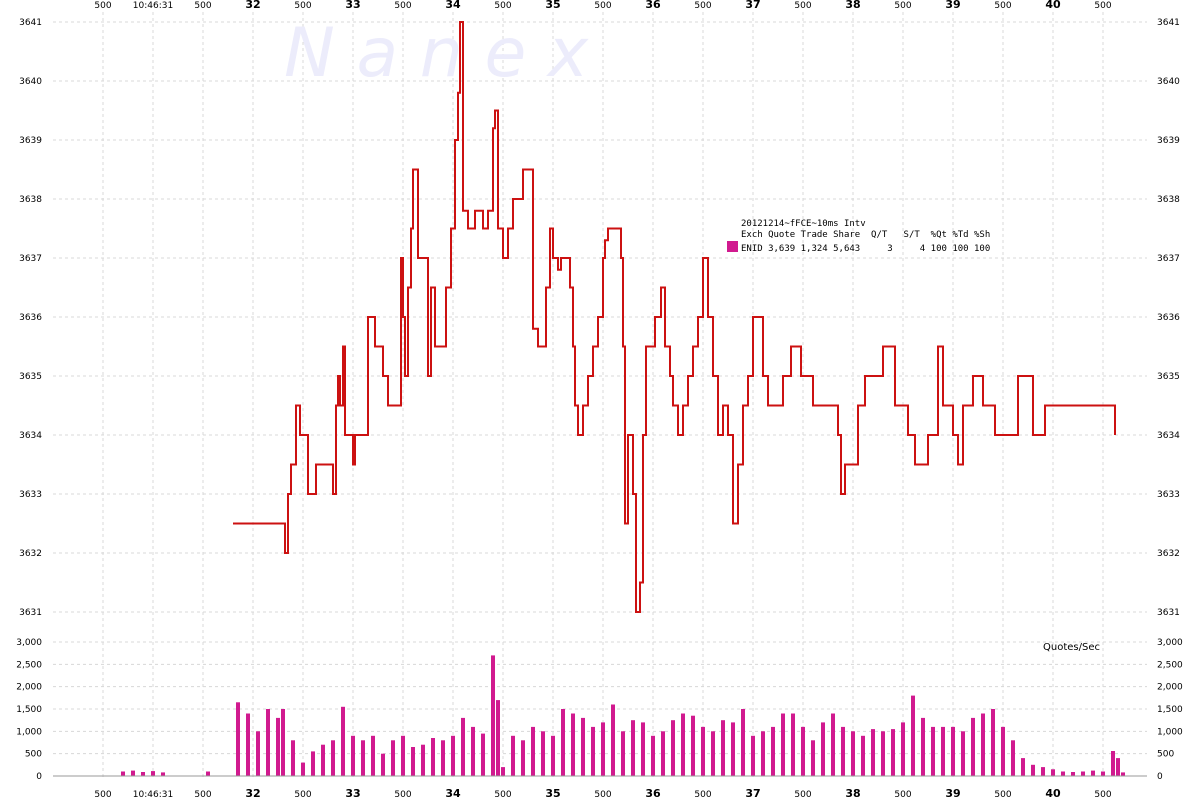 This screenshot has height=804, width=1200. Describe the element at coordinates (29, 710) in the screenshot. I see `vol-y-tick-label-left: 1,500` at that location.